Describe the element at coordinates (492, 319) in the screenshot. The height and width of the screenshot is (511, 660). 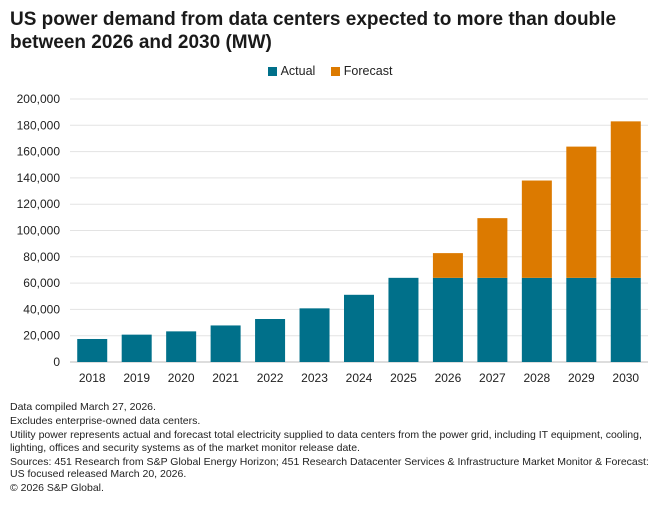
I see `bar-actual-2027` at that location.